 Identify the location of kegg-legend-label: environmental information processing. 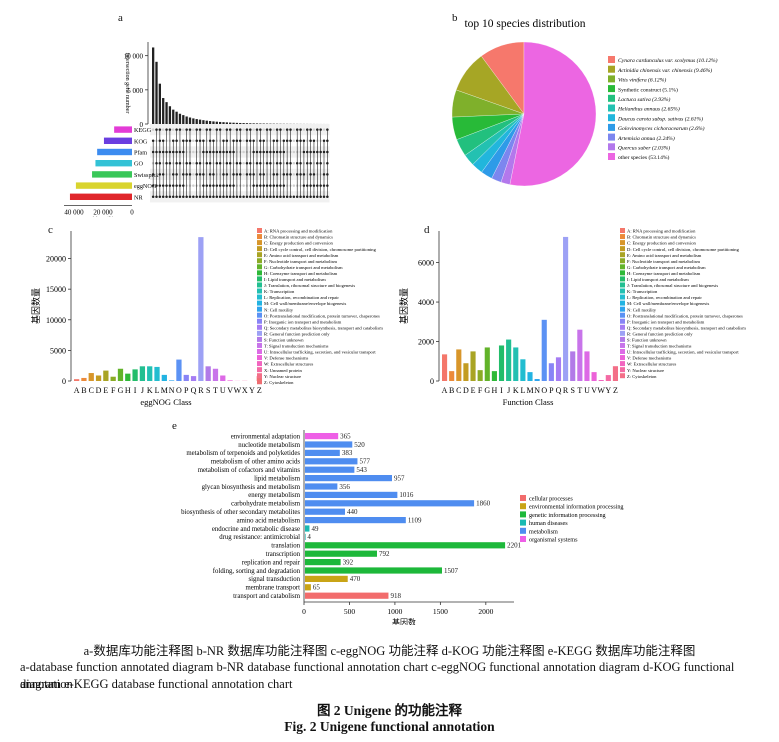
(576, 507).